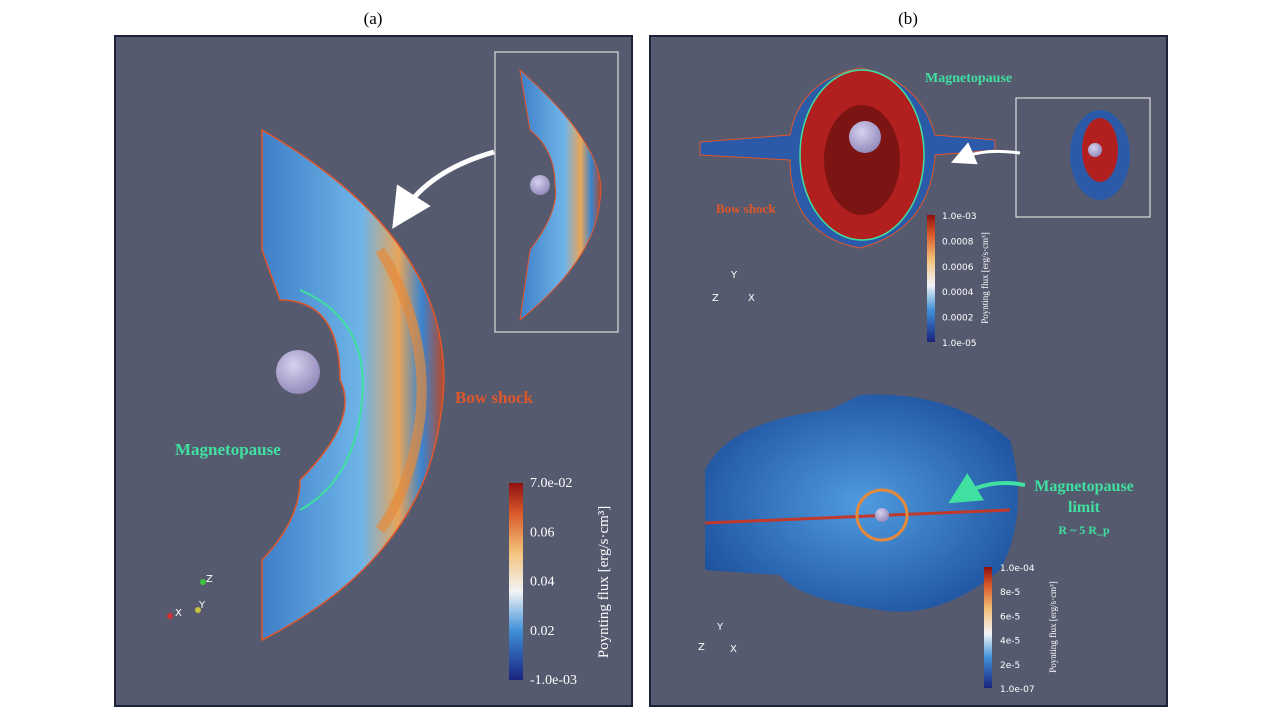 This screenshot has width=1278, height=718. What do you see at coordinates (373, 18) in the screenshot?
I see `panel-label: (a)` at bounding box center [373, 18].